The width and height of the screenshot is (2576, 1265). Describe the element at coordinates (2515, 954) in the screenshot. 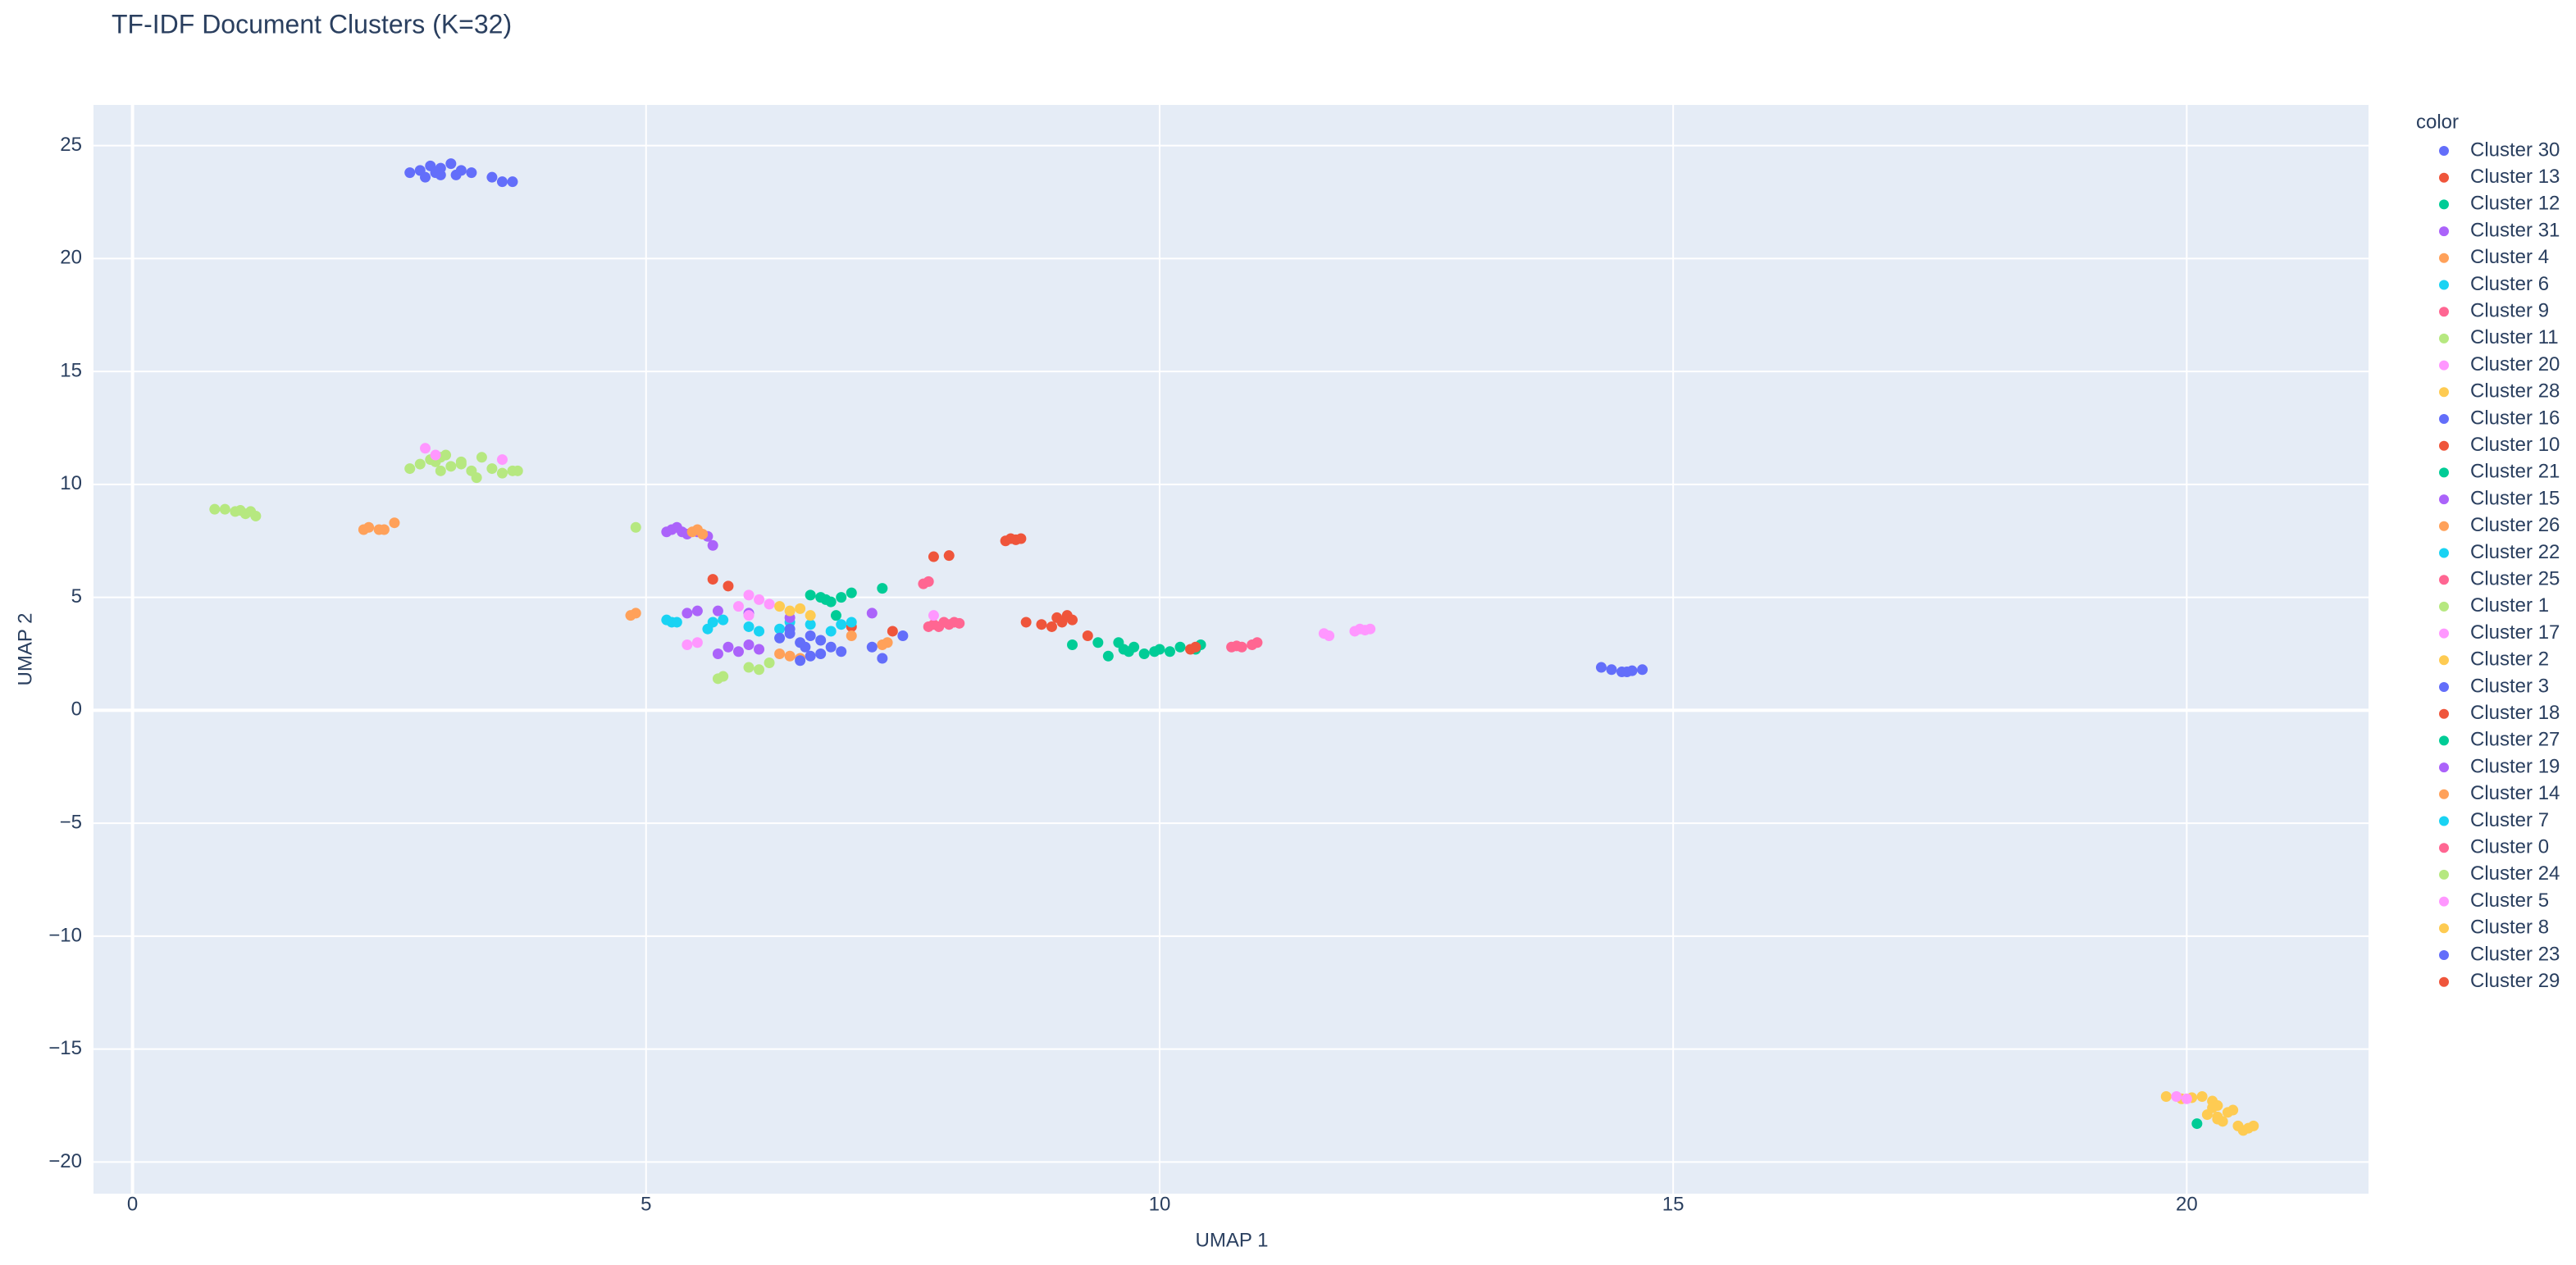

I see `legend-label: Cluster 23` at that location.